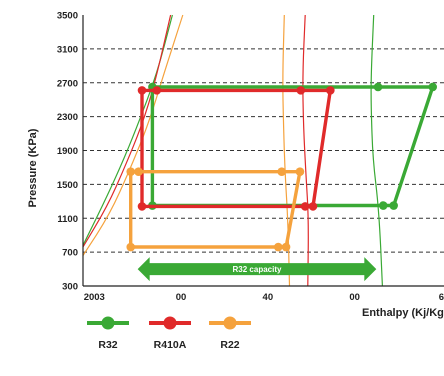  Describe the element at coordinates (70, 253) in the screenshot. I see `y-tick-label: 700` at that location.